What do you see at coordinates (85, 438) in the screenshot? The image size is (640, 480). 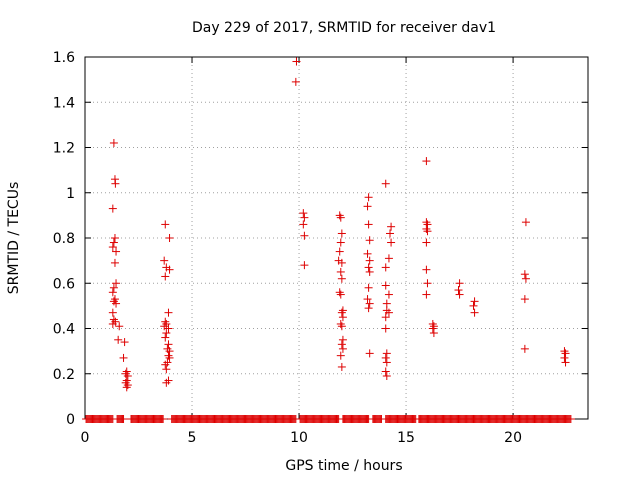 I see `x-tick-label: 0` at bounding box center [85, 438].